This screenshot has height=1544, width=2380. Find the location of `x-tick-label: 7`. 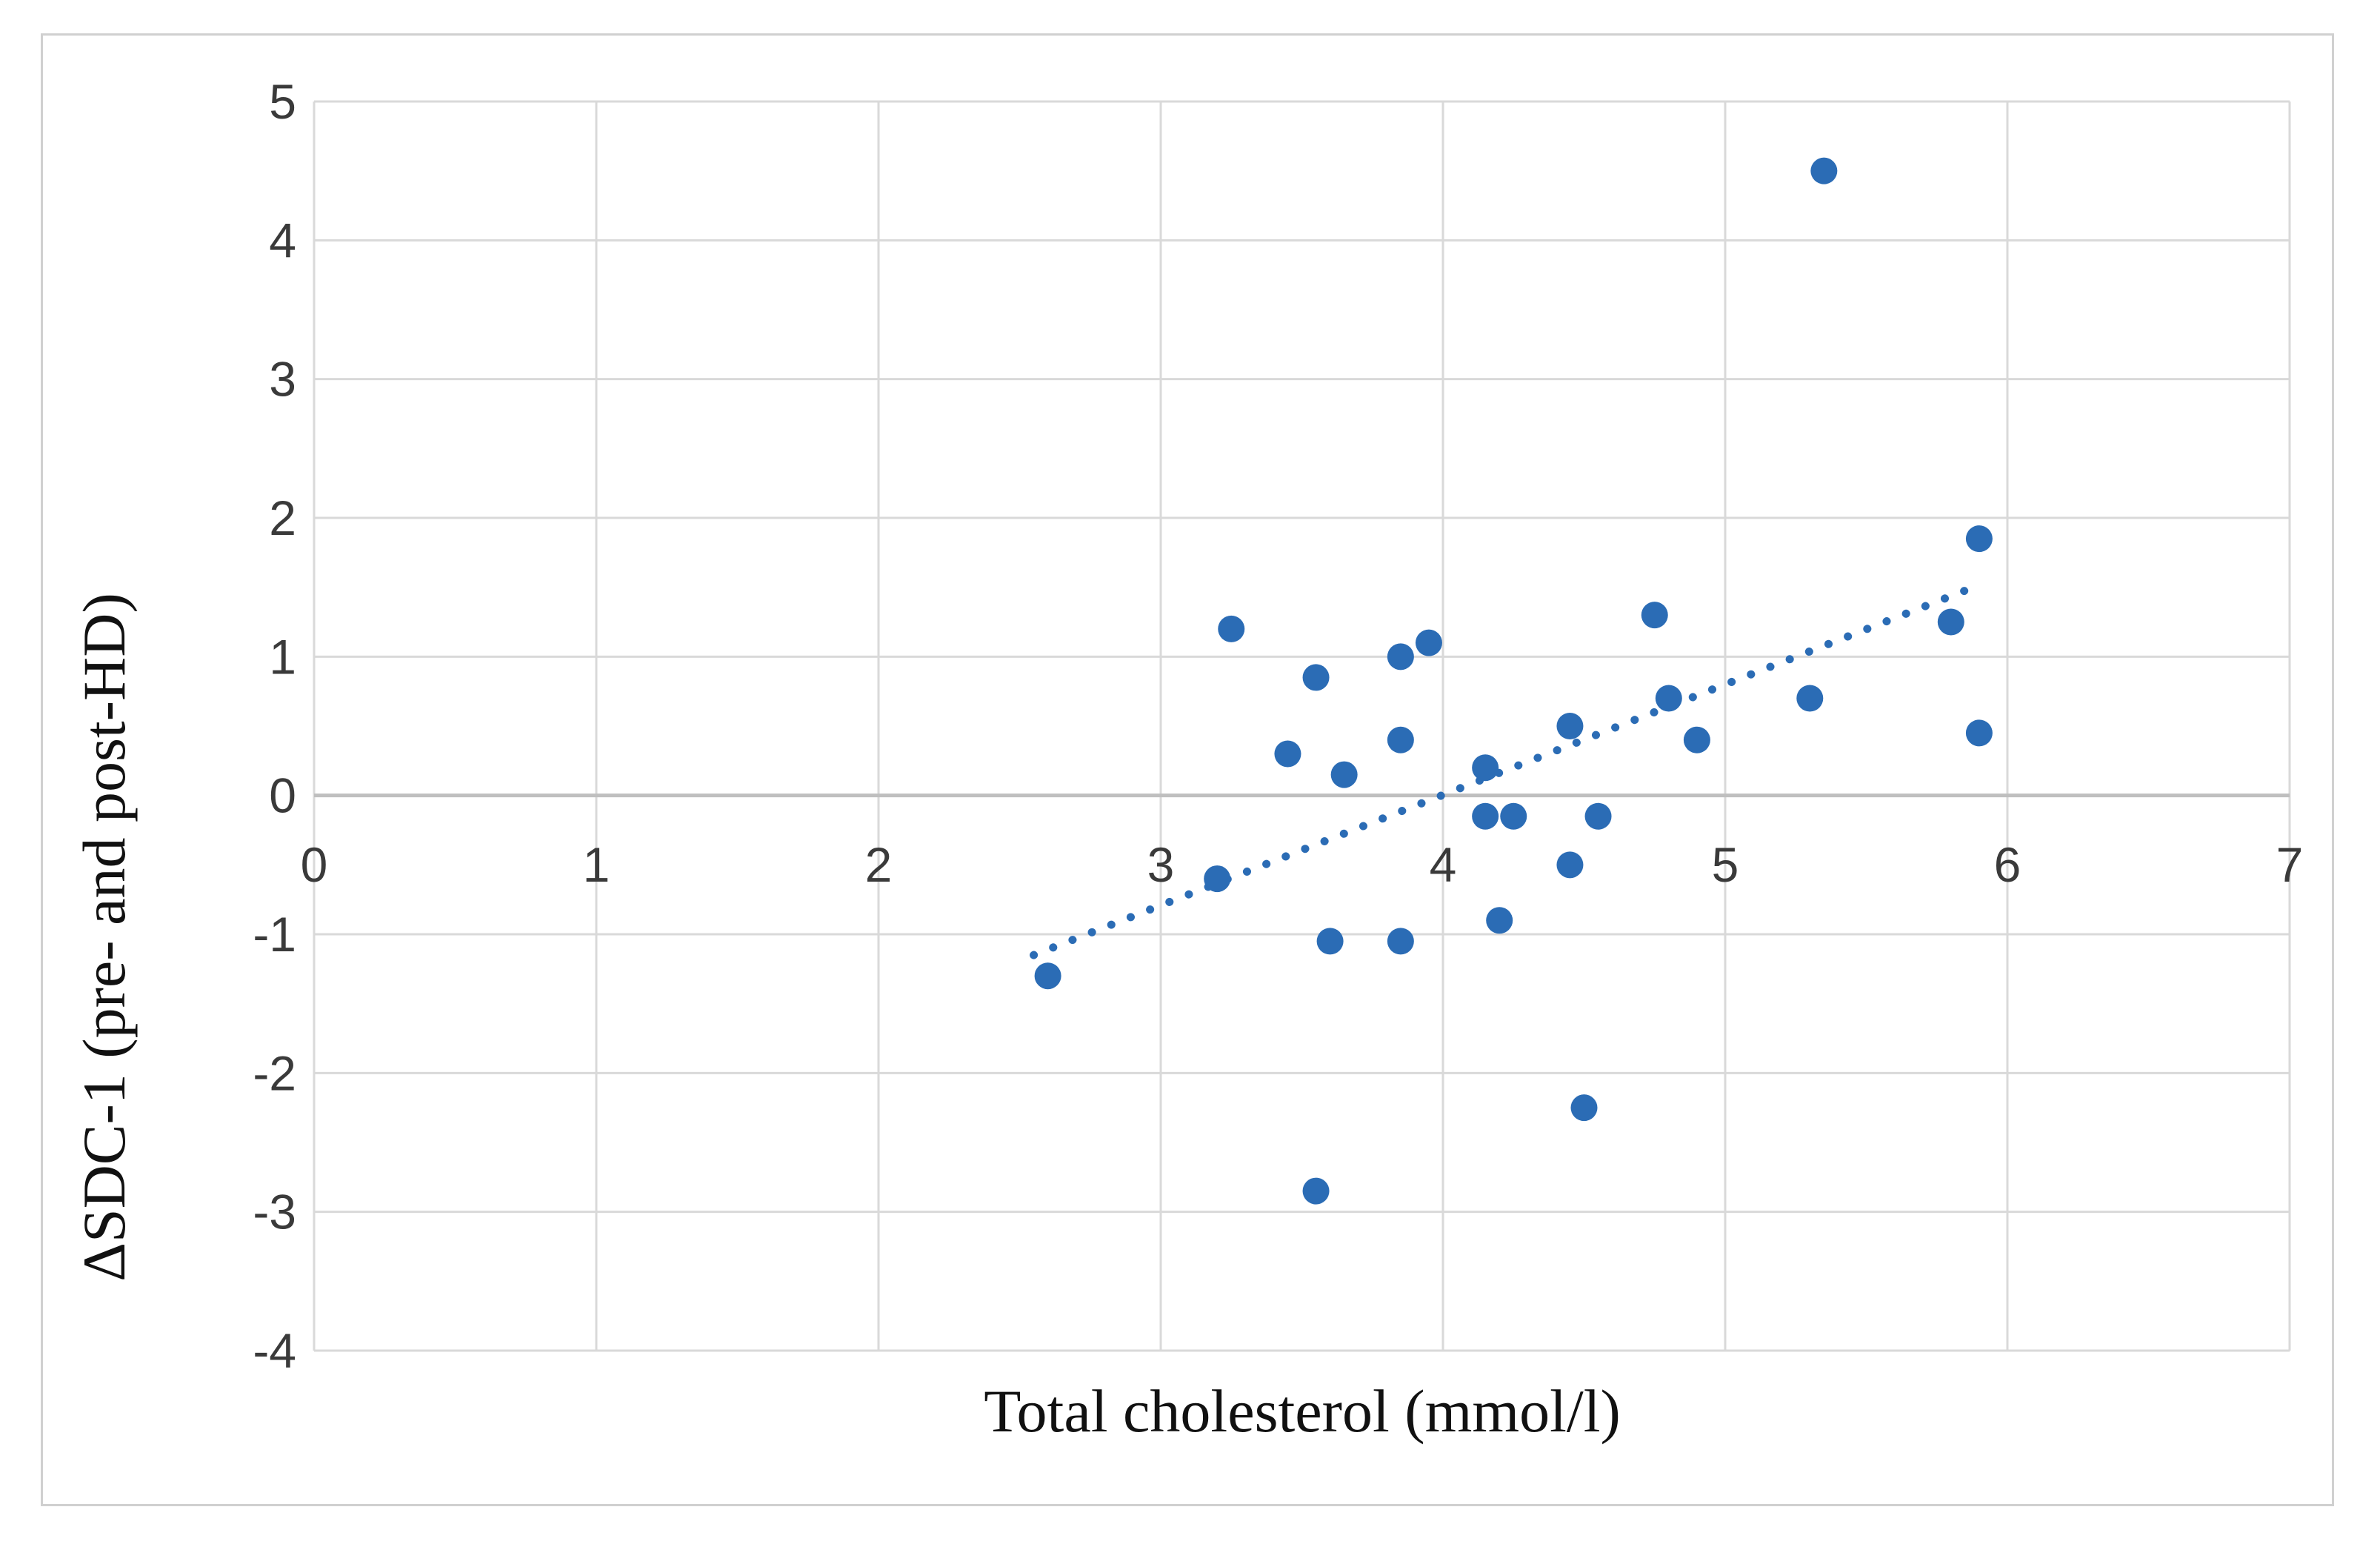

x-tick-label: 7 is located at coordinates (2290, 864).